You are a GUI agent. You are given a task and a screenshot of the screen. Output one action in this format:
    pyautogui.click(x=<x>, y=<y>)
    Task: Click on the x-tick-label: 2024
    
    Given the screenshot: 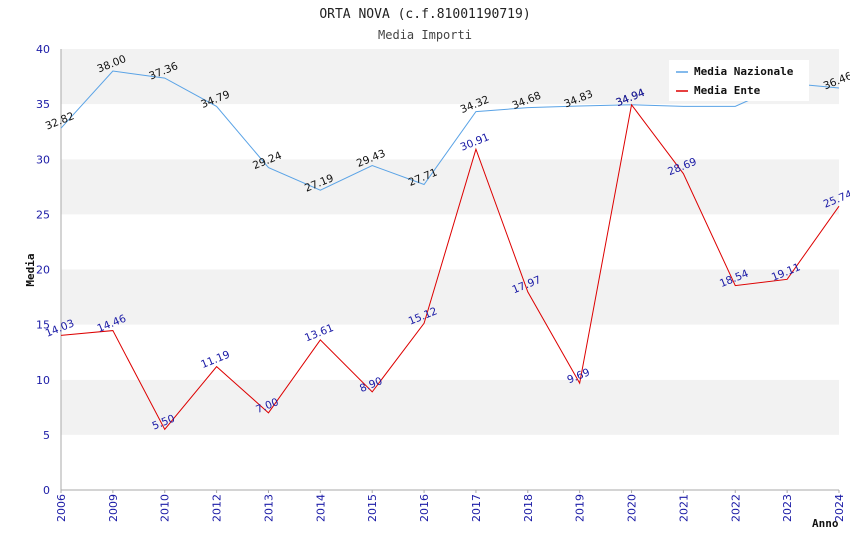 What is the action you would take?
    pyautogui.click(x=839, y=508)
    